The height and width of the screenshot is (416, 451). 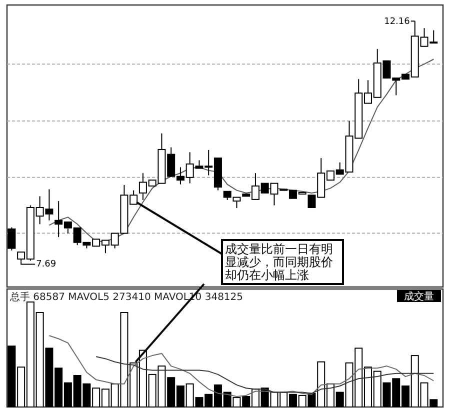 I want to click on annotation: 成交量比前一日有明显减少，而同期股价却仍在小幅上涨, so click(x=279, y=262).